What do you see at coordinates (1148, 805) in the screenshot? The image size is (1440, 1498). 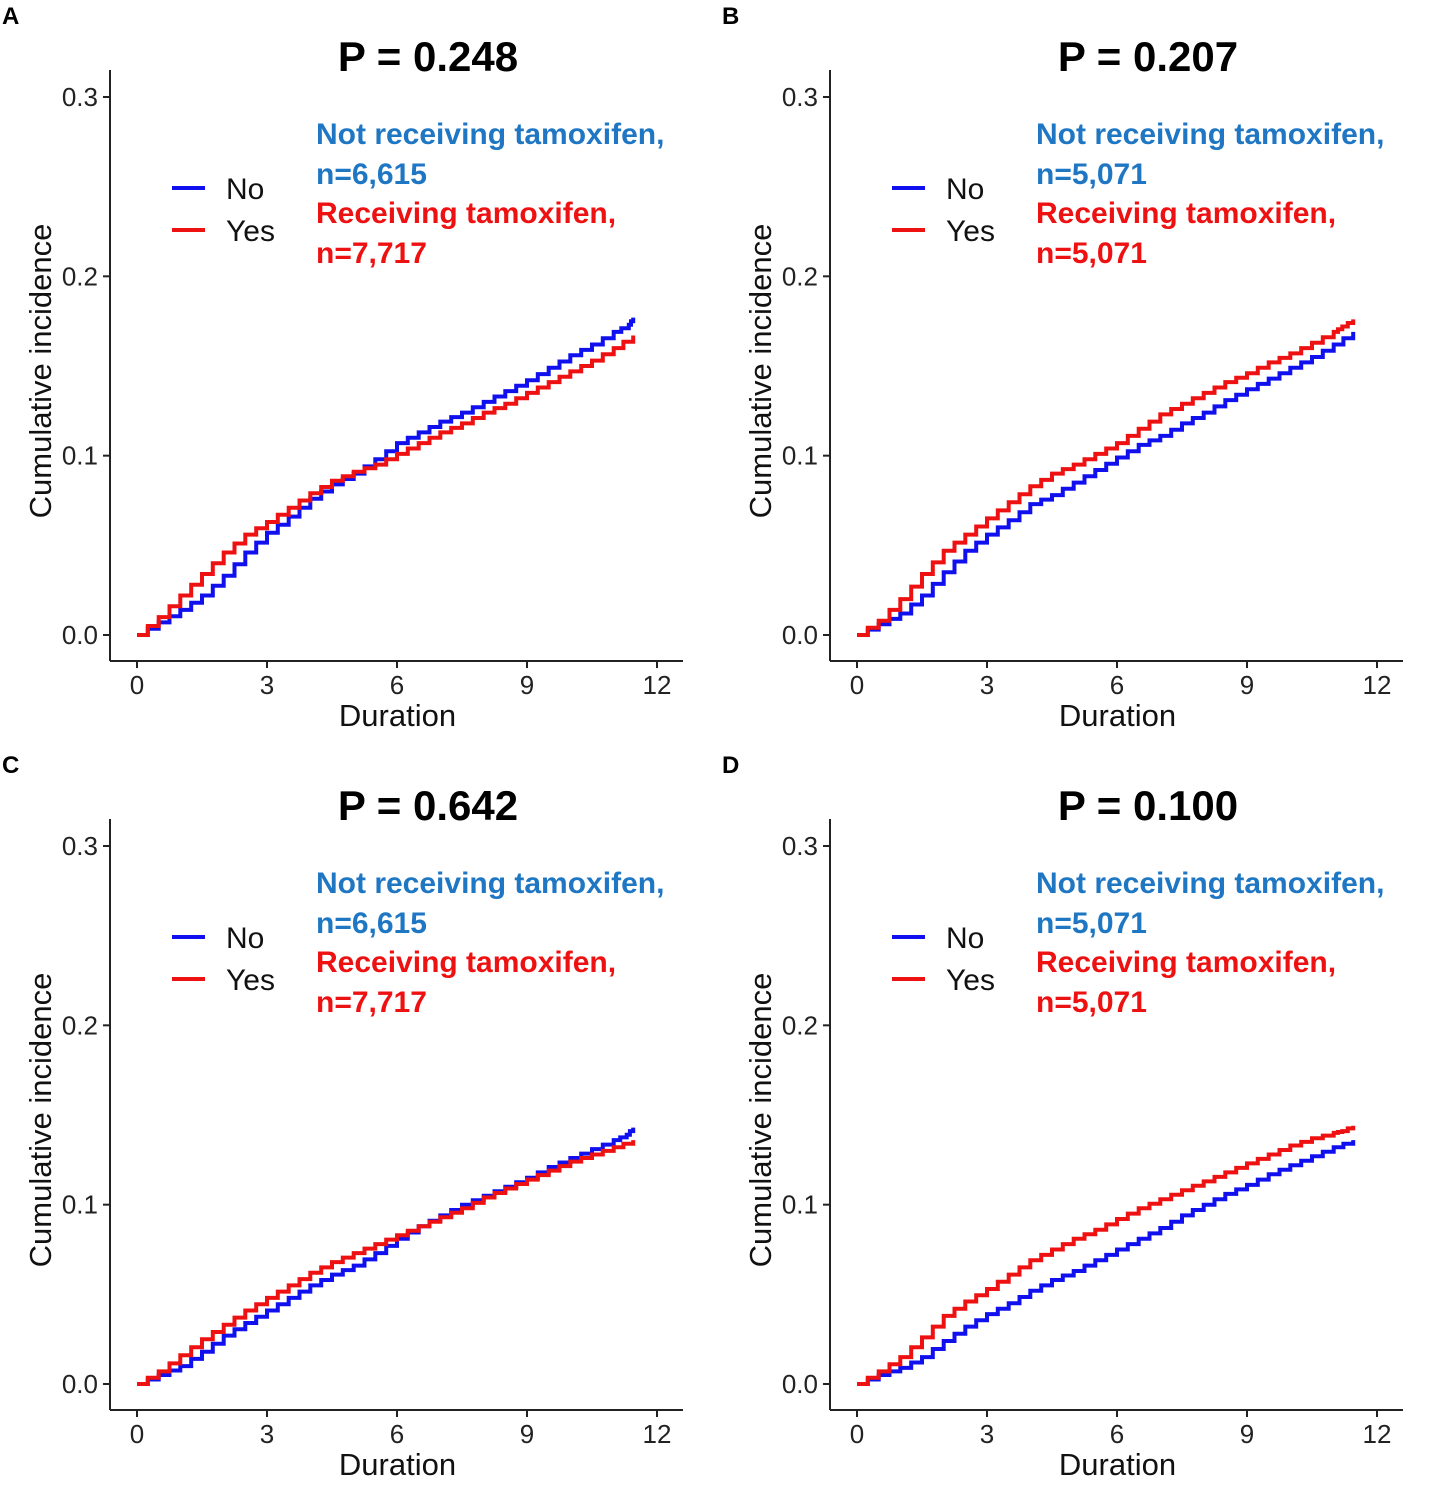 I see `chart-title: P = 0.100` at bounding box center [1148, 805].